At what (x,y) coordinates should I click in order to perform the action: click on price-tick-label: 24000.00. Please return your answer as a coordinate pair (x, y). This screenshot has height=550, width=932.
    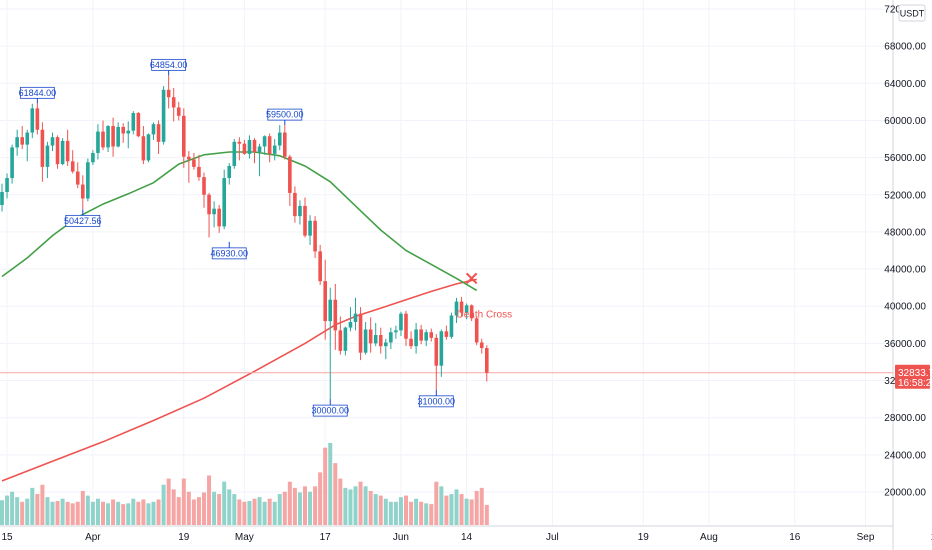
    Looking at the image, I should click on (905, 455).